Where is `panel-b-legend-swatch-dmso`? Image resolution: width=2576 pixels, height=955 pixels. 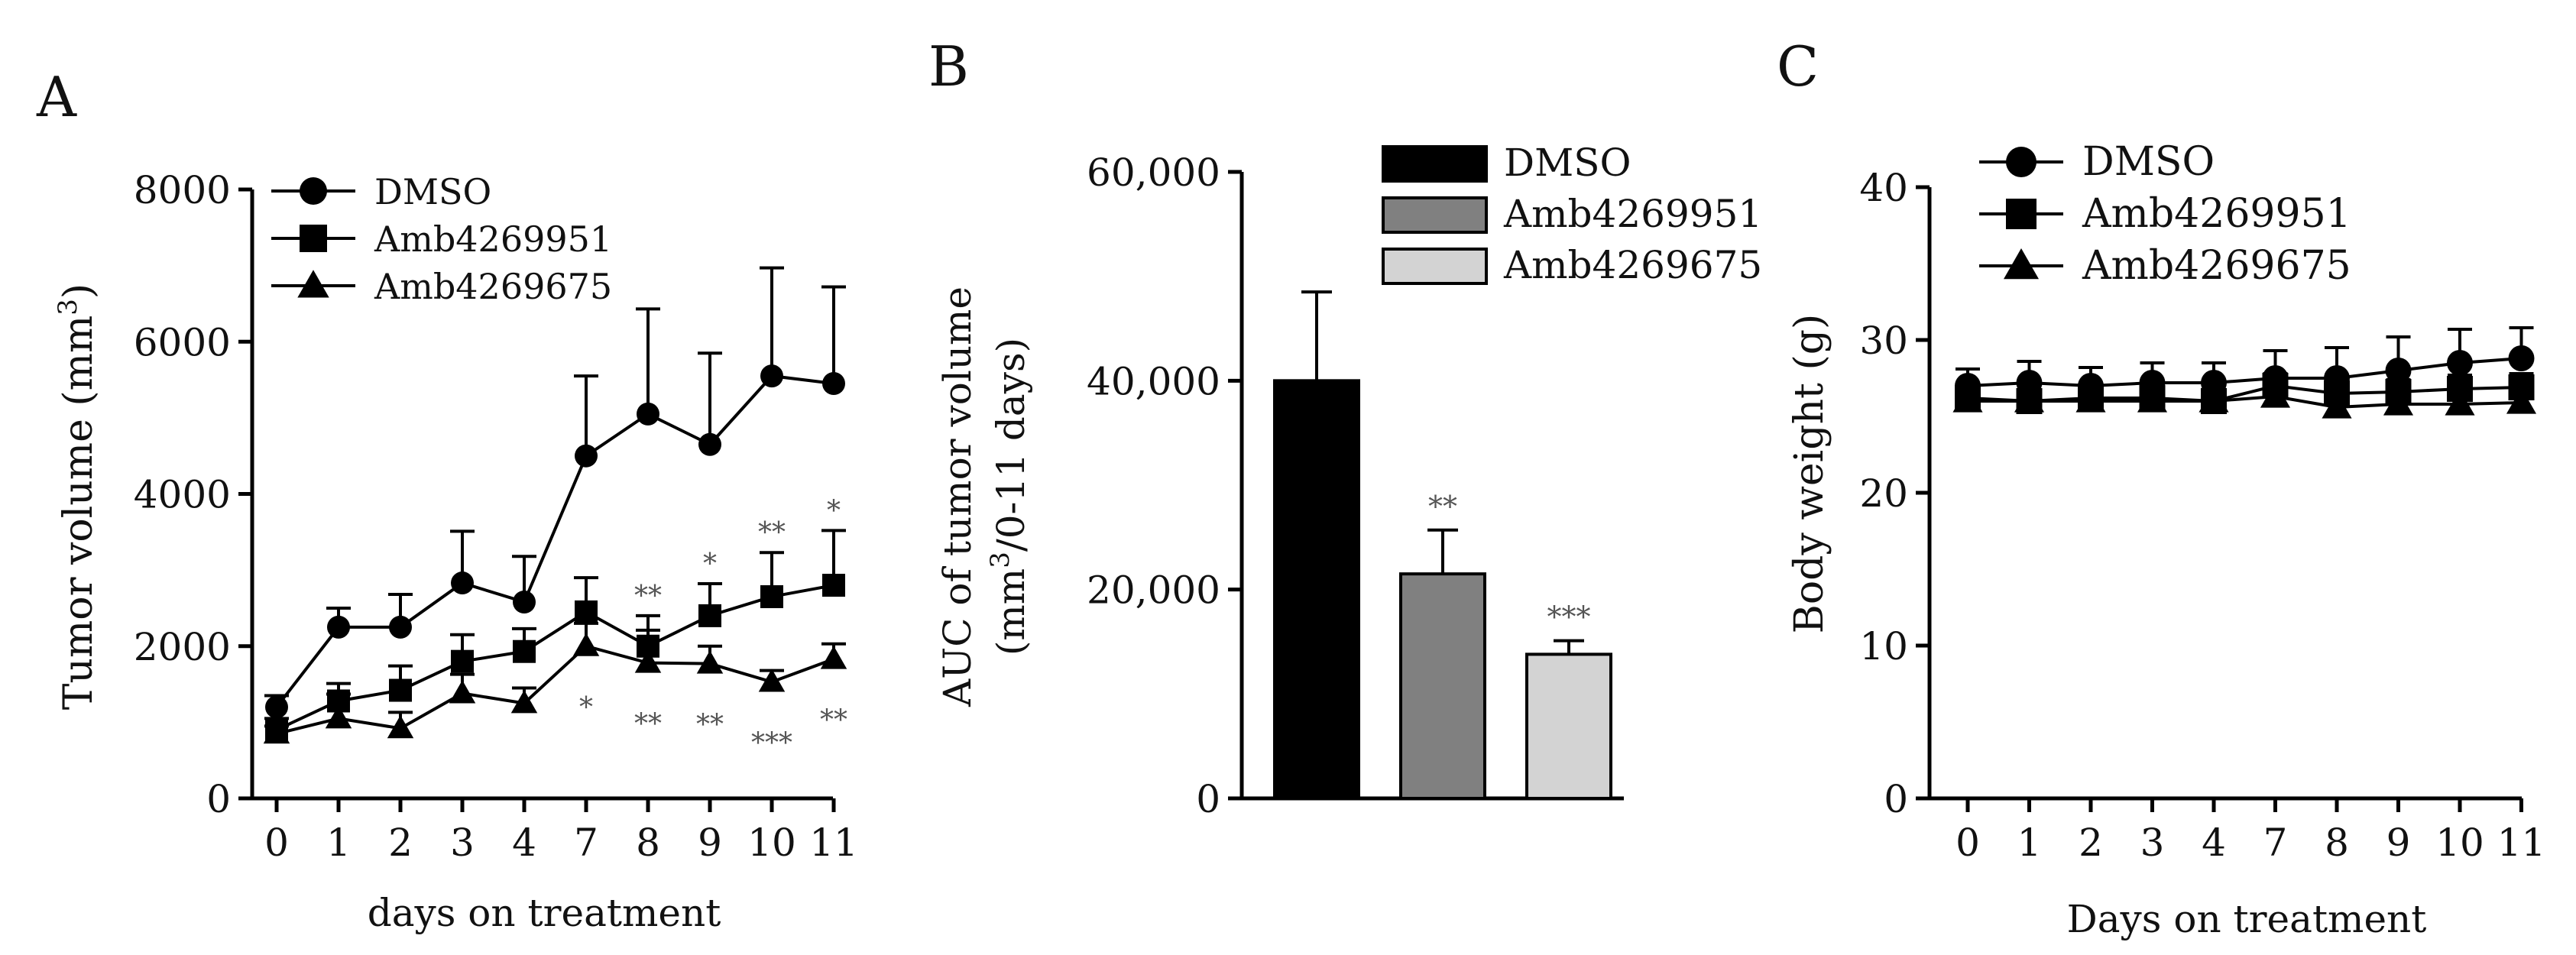 panel-b-legend-swatch-dmso is located at coordinates (1435, 164).